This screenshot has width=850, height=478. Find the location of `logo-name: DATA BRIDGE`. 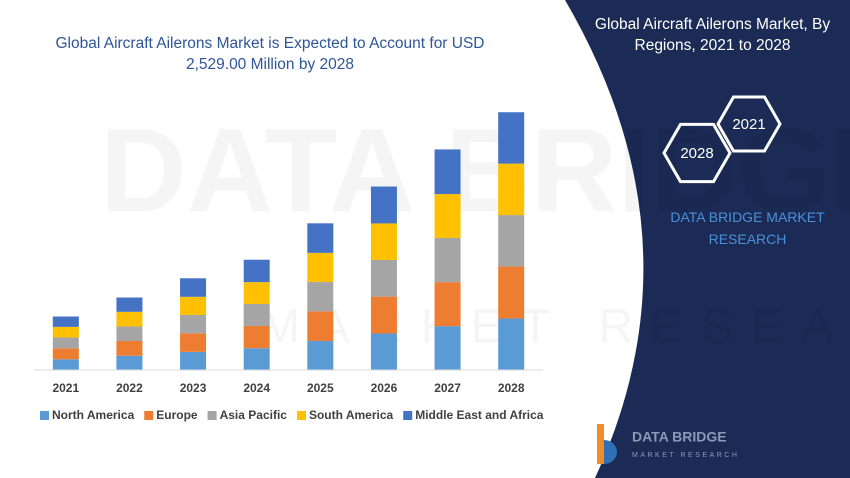

logo-name: DATA BRIDGE is located at coordinates (679, 437).